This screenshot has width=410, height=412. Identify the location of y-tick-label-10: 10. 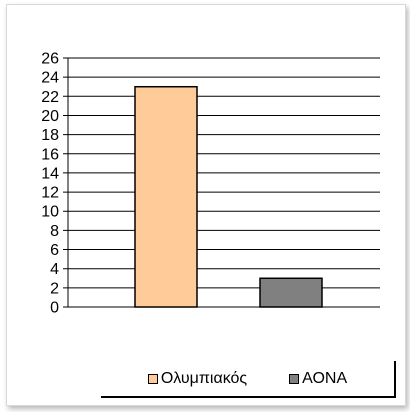
(50, 212).